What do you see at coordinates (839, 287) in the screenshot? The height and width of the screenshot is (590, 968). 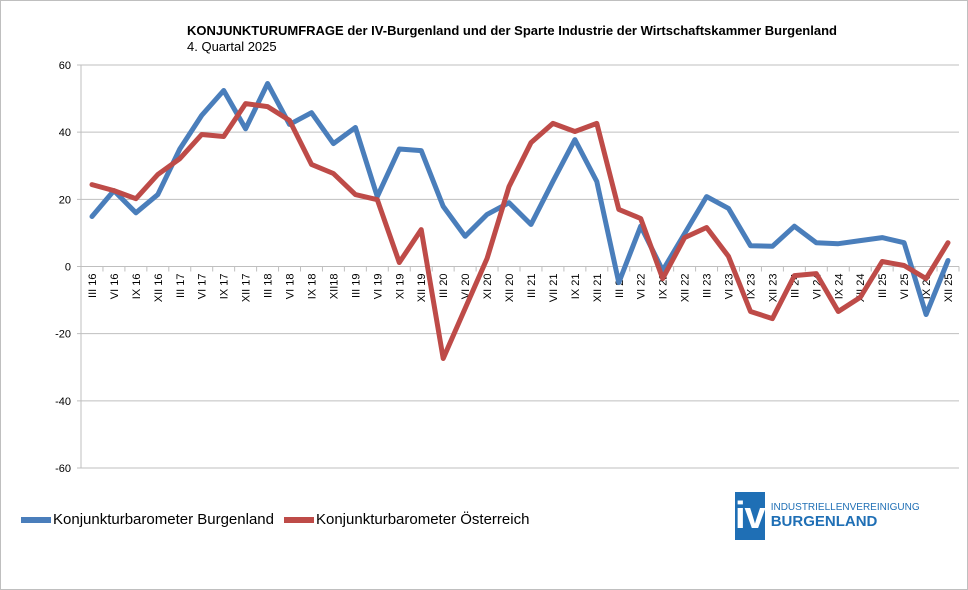 I see `x-tick-label: IX 24` at bounding box center [839, 287].